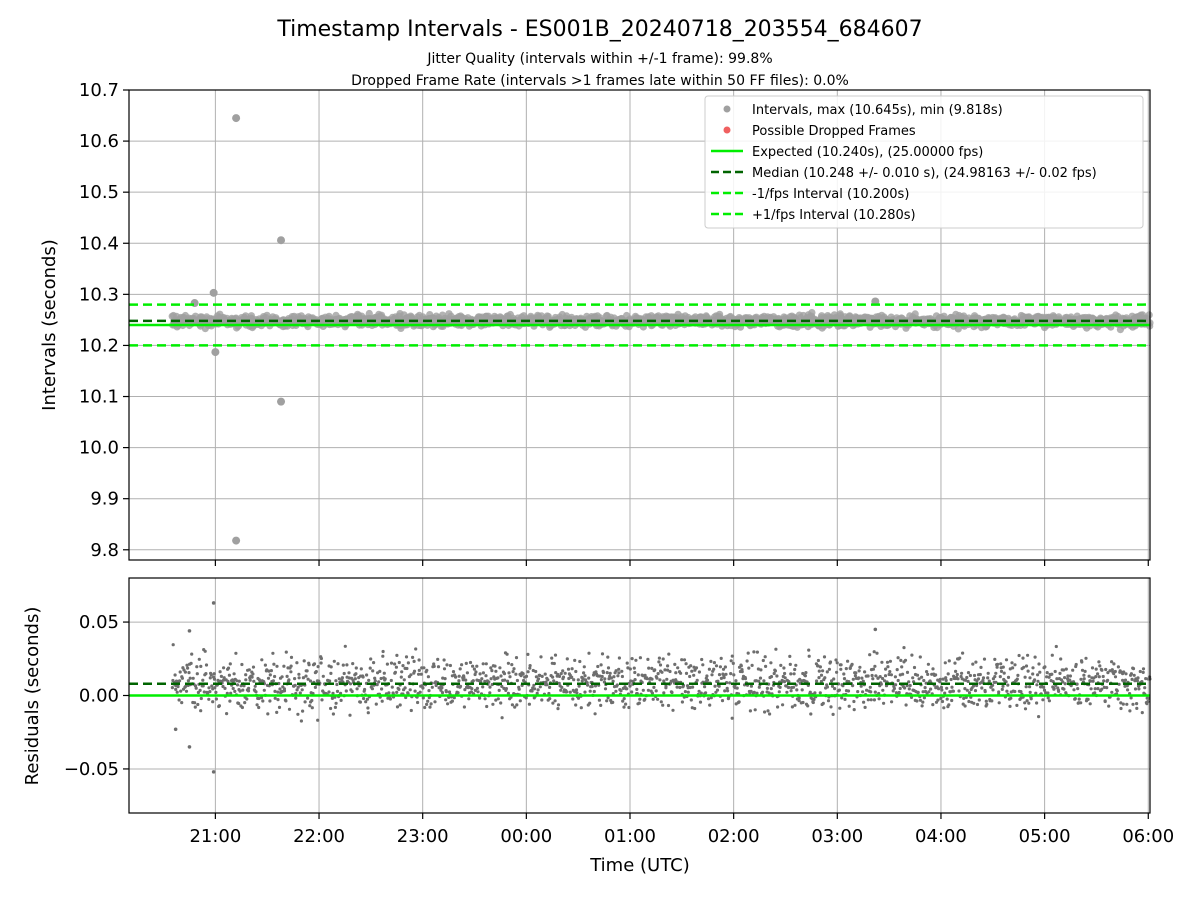 This screenshot has width=1200, height=900. I want to click on legend-marker-intervals, so click(727, 109).